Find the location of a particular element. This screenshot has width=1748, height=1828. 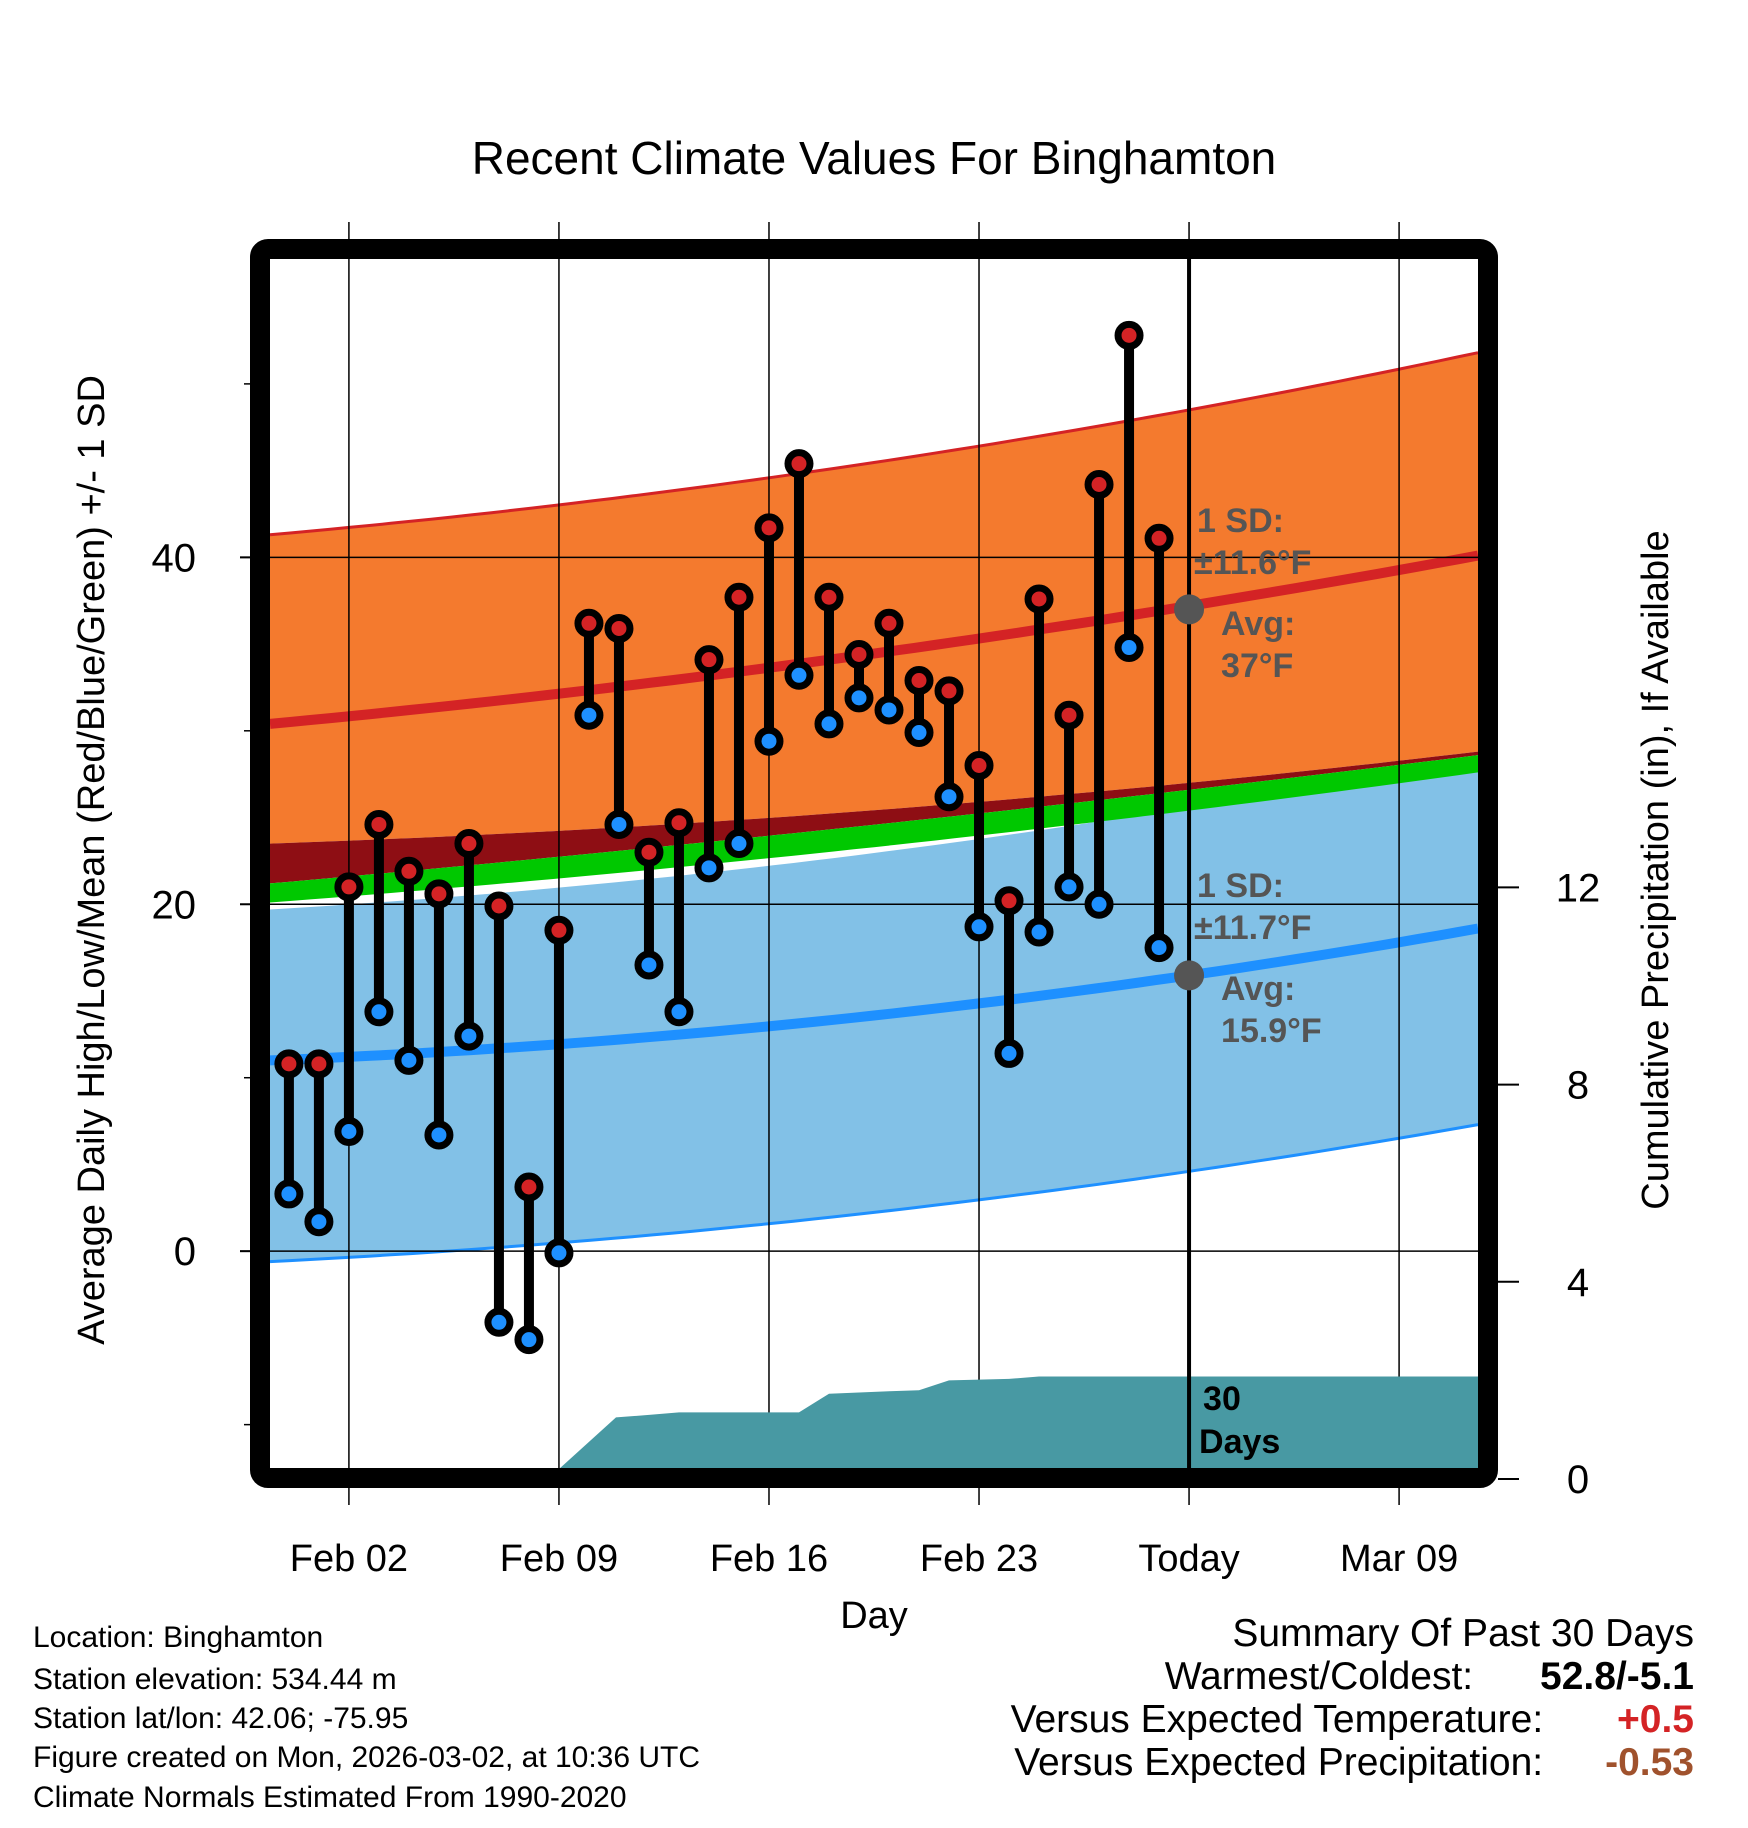

y2-tick-label: 8 is located at coordinates (1578, 1086).